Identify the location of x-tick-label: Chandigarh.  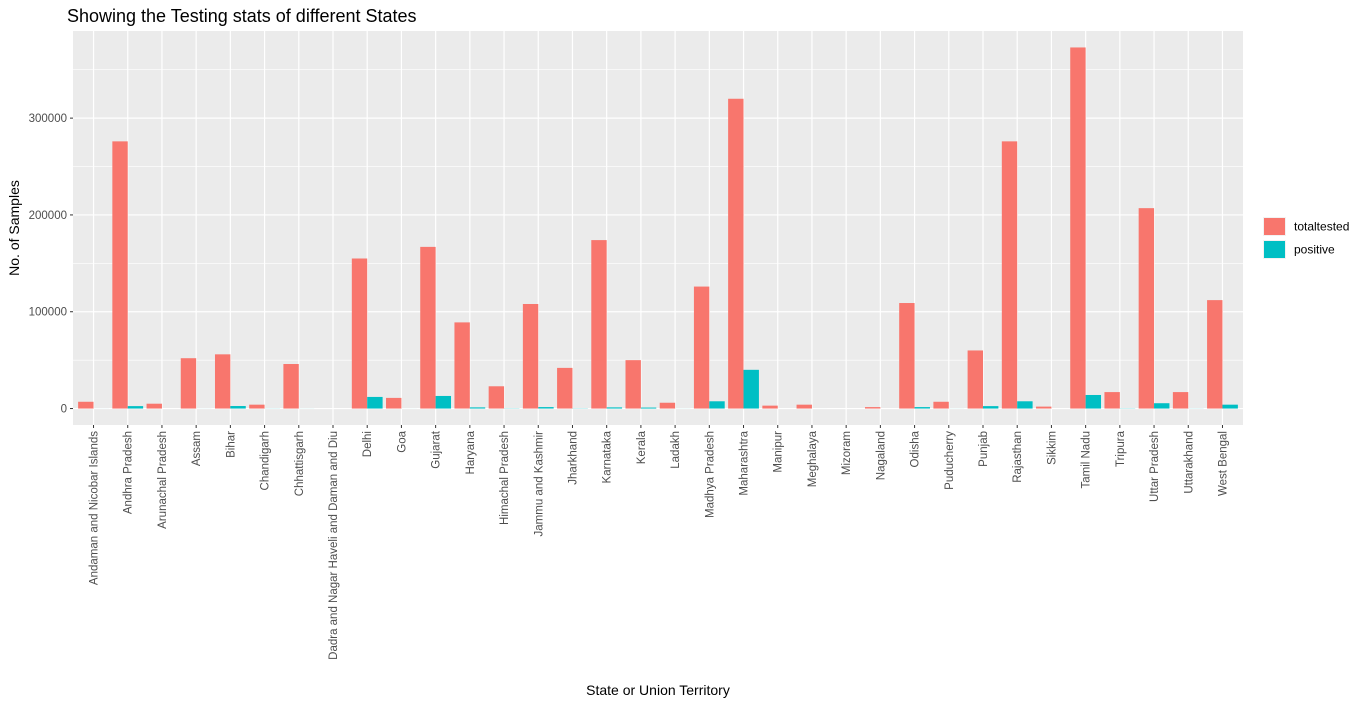
(266, 460).